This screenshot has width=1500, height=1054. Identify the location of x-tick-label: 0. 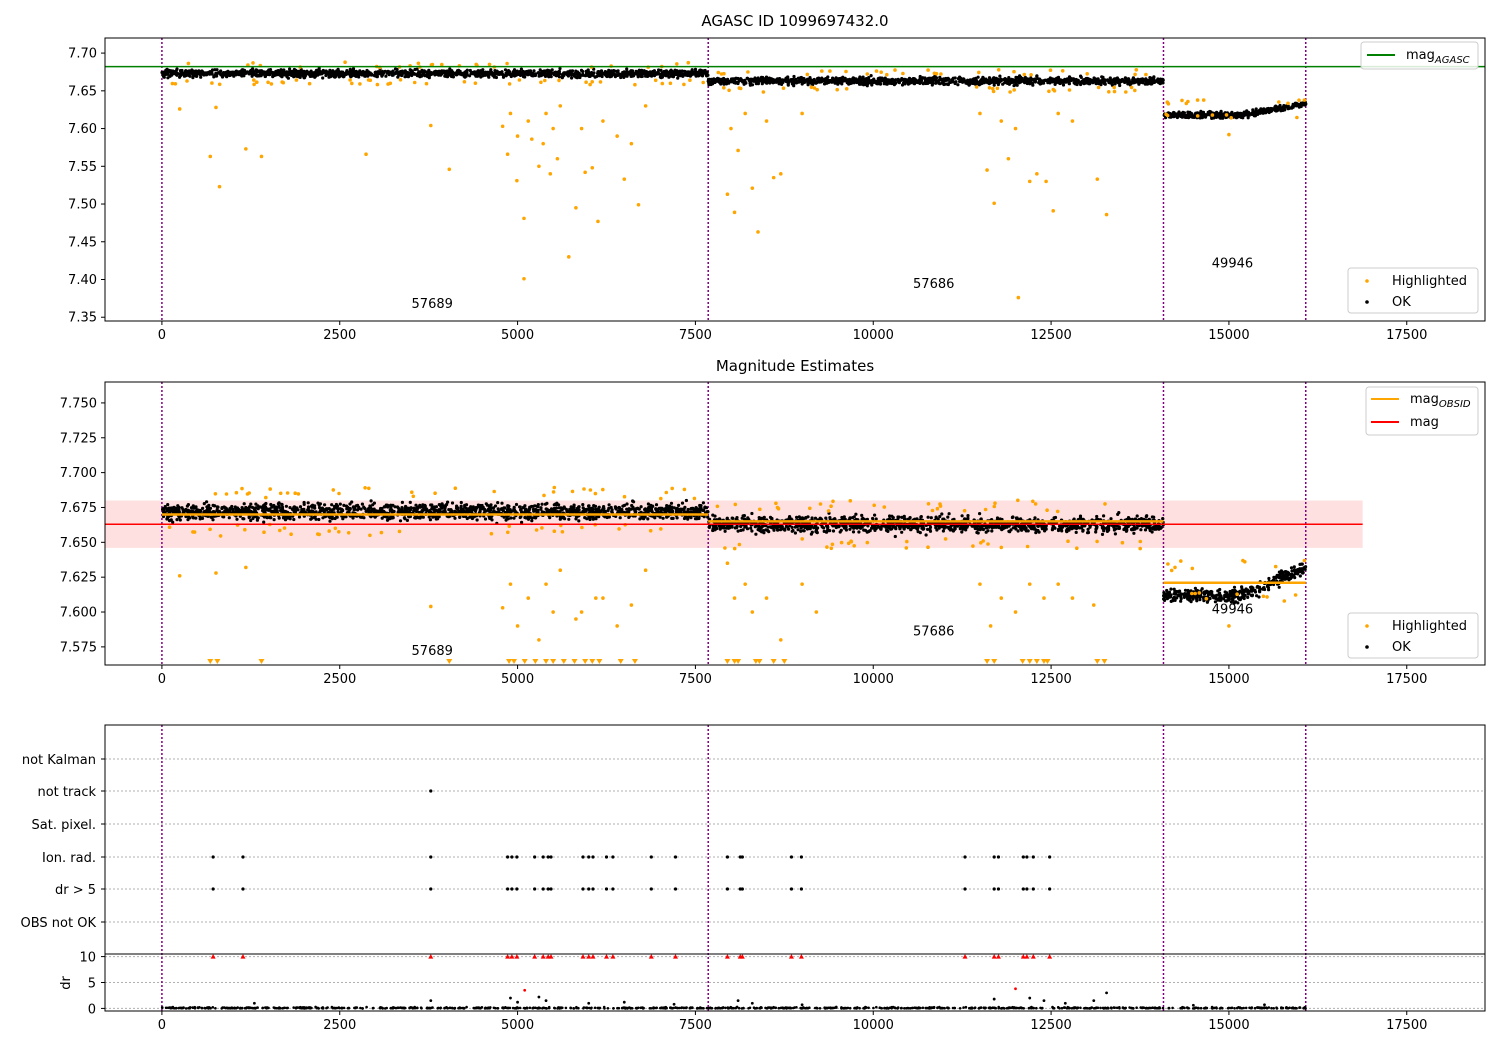
(162, 335).